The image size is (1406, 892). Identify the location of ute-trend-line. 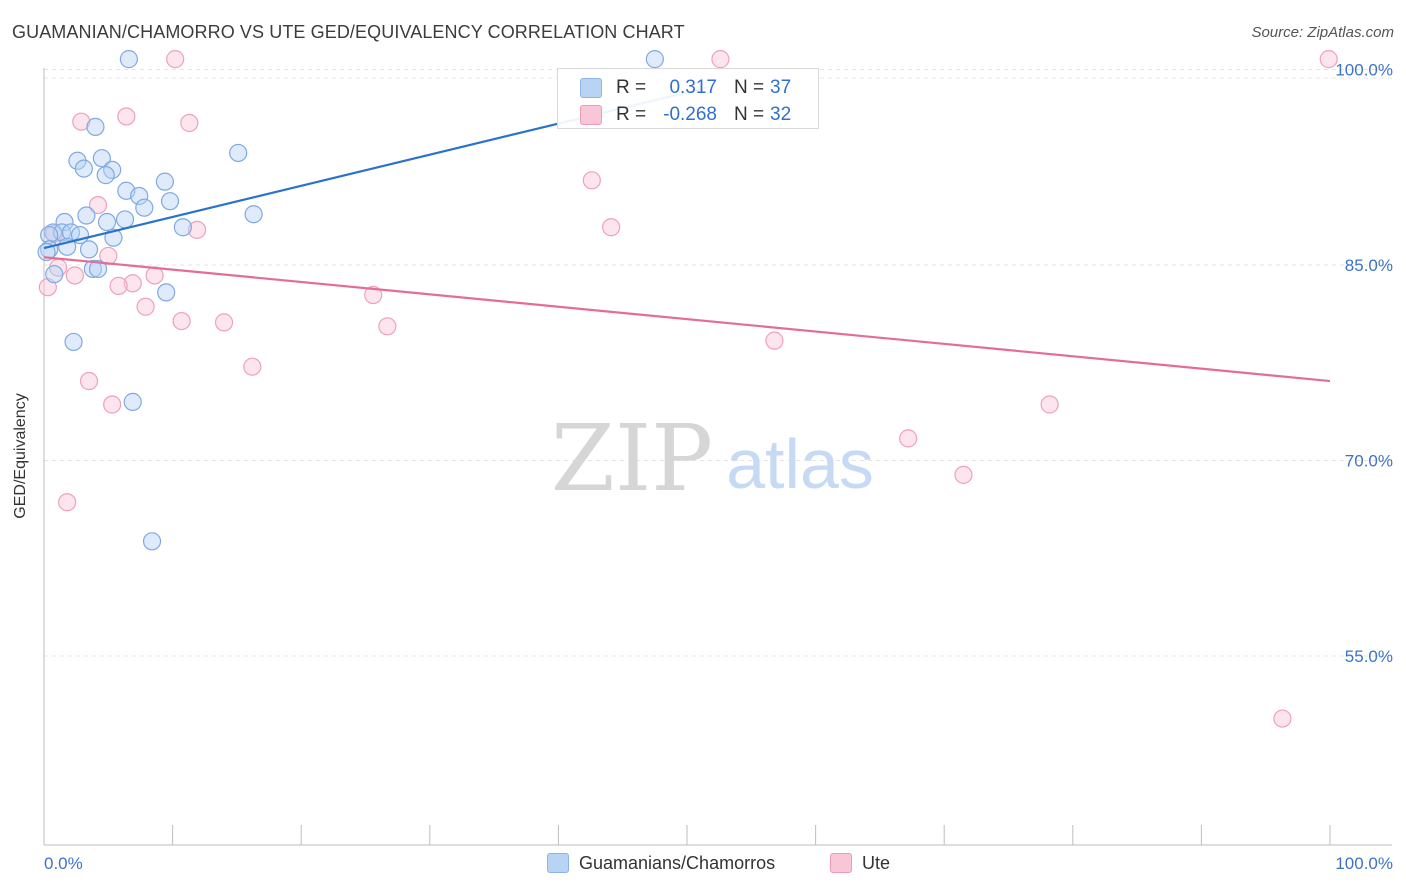
(687, 319).